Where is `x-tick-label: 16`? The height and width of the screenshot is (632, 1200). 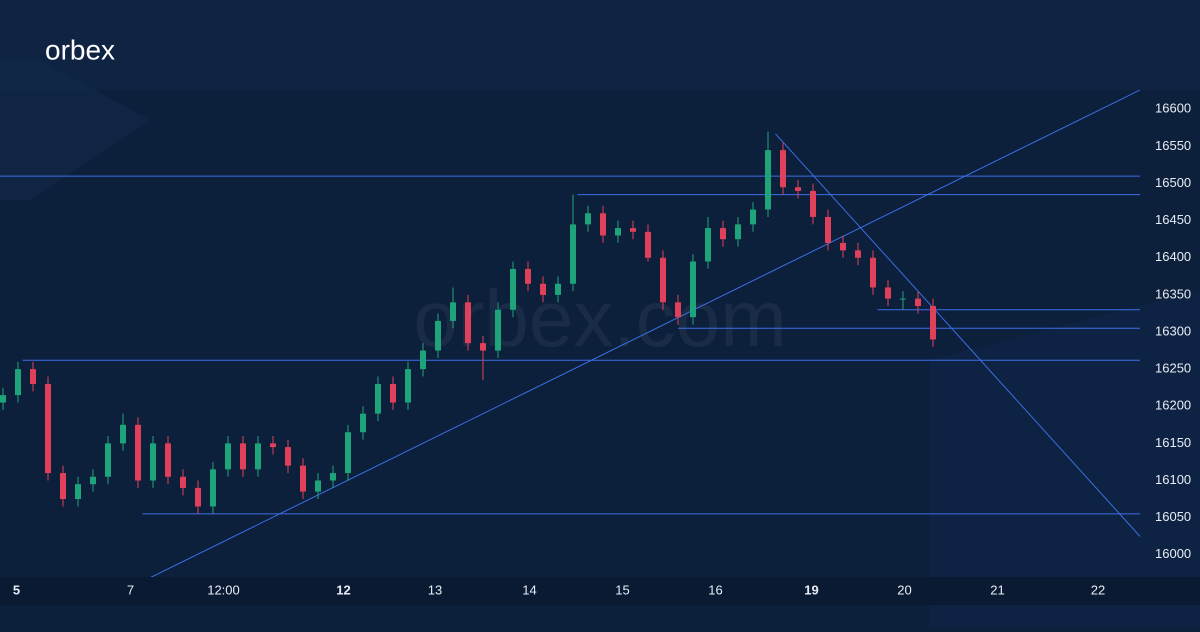 x-tick-label: 16 is located at coordinates (715, 589).